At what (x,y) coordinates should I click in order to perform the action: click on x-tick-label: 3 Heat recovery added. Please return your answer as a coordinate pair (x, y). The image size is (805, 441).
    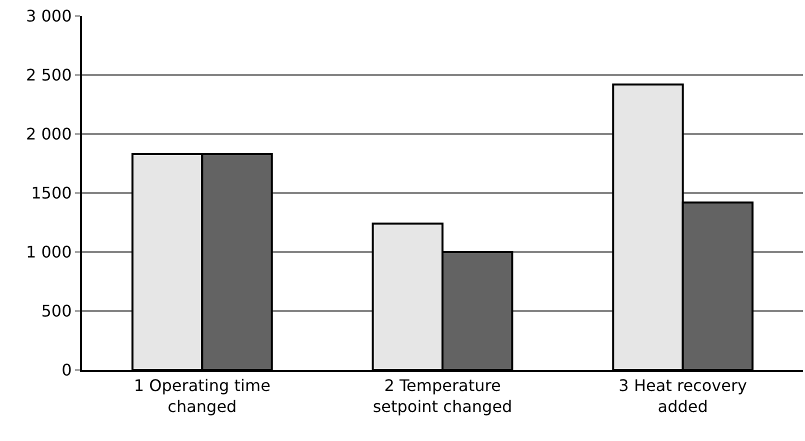
    Looking at the image, I should click on (682, 396).